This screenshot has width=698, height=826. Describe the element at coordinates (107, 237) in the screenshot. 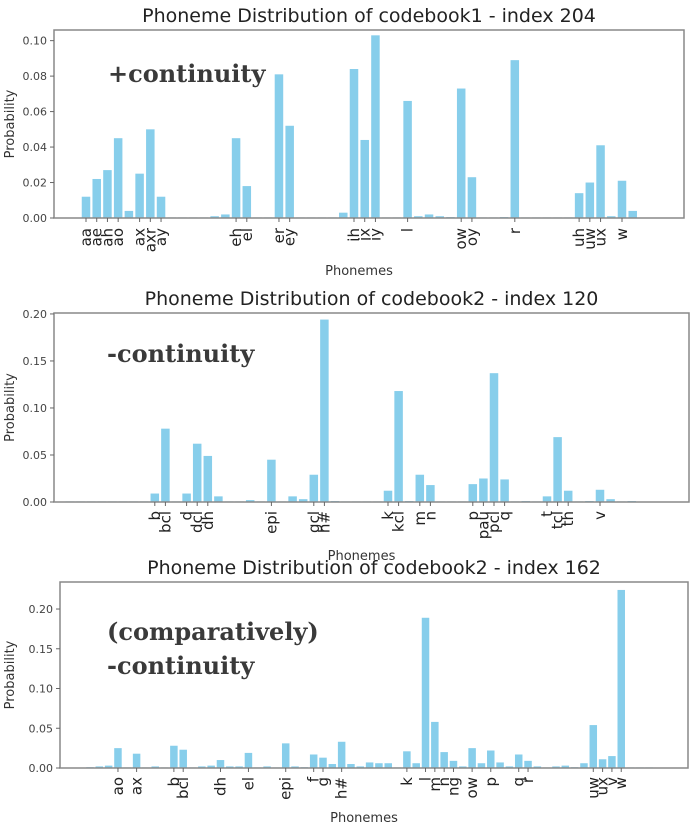

I see `x-tick-label: ah` at that location.